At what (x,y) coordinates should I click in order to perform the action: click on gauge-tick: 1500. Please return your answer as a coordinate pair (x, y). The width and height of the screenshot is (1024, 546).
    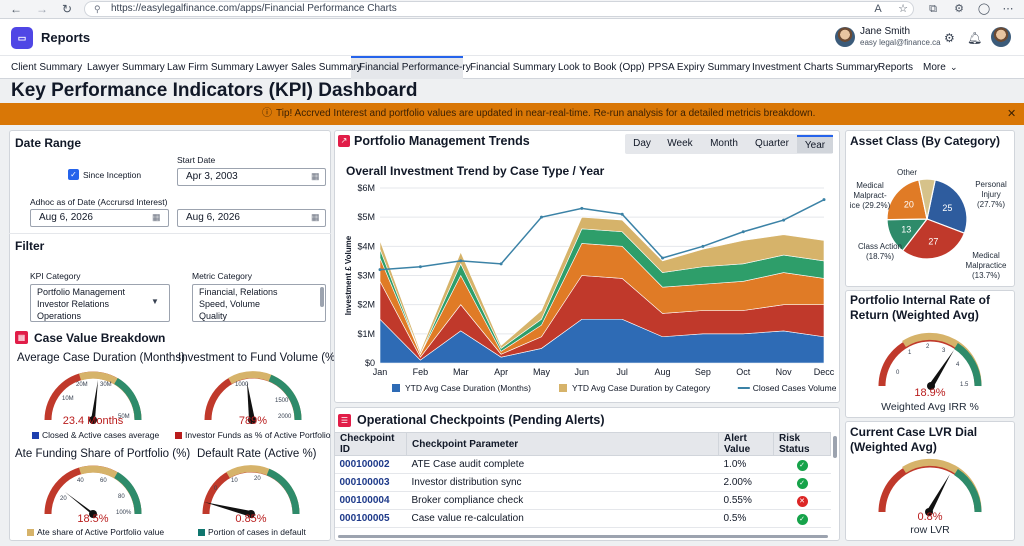
    Looking at the image, I should click on (282, 401).